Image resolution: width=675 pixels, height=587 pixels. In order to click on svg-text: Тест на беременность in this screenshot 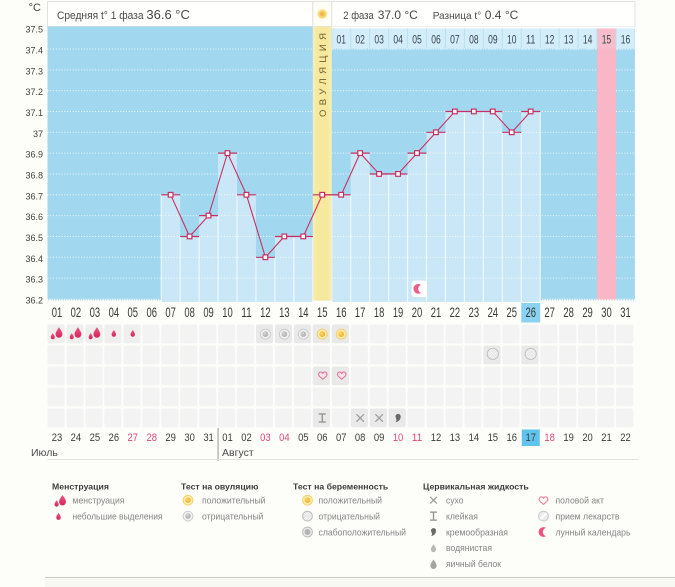, I will do `click(340, 487)`.